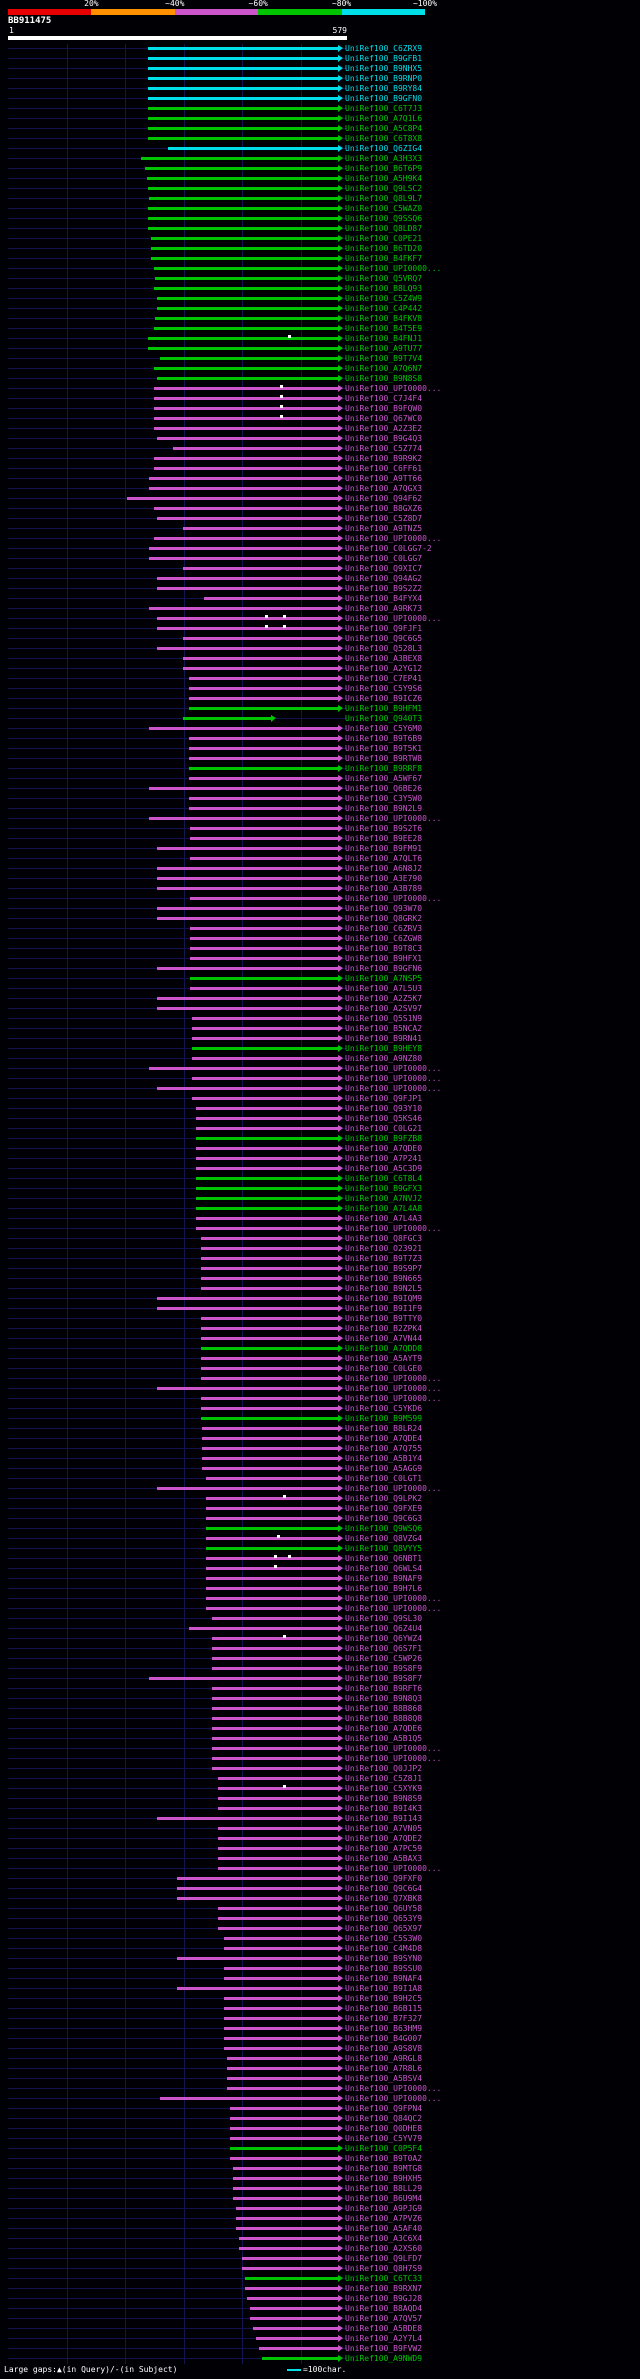 The image size is (640, 2379). What do you see at coordinates (320, 869) in the screenshot?
I see `hit-row: UniRef100_A6N8J2` at bounding box center [320, 869].